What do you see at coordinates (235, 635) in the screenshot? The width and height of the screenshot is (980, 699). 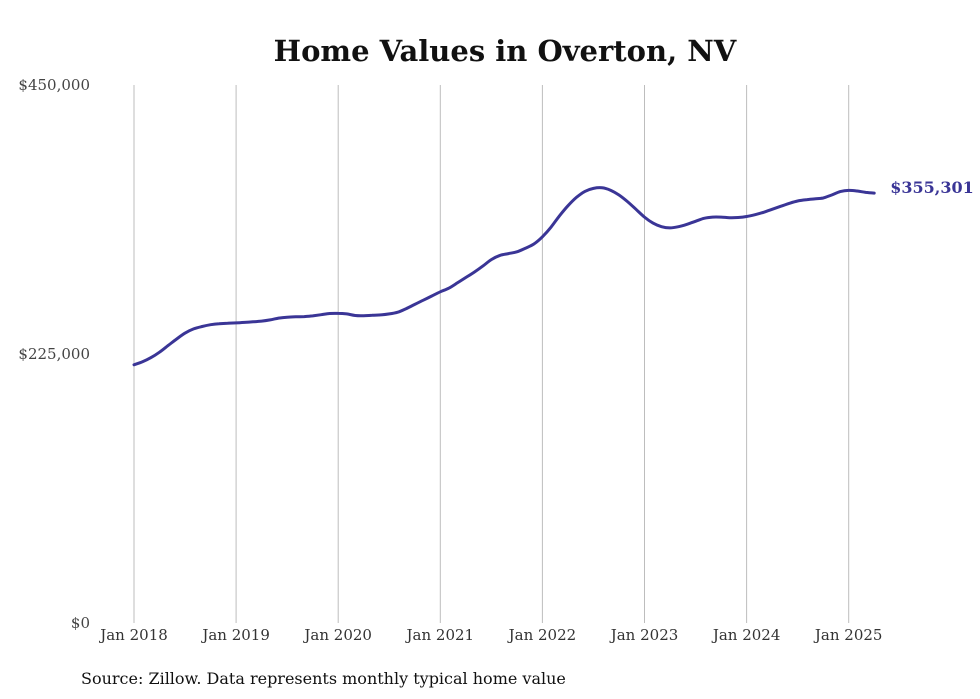 I see `x-tick-label: Jan 2019` at bounding box center [235, 635].